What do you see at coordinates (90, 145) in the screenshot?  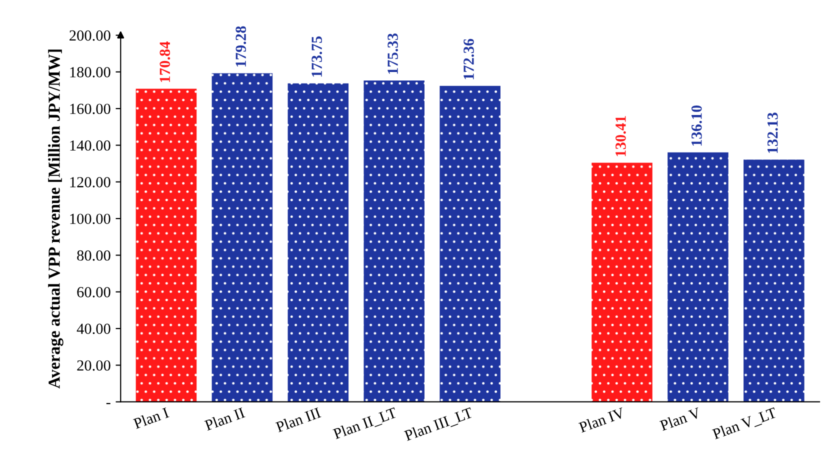 I see `y-tick-label: 140.00` at bounding box center [90, 145].